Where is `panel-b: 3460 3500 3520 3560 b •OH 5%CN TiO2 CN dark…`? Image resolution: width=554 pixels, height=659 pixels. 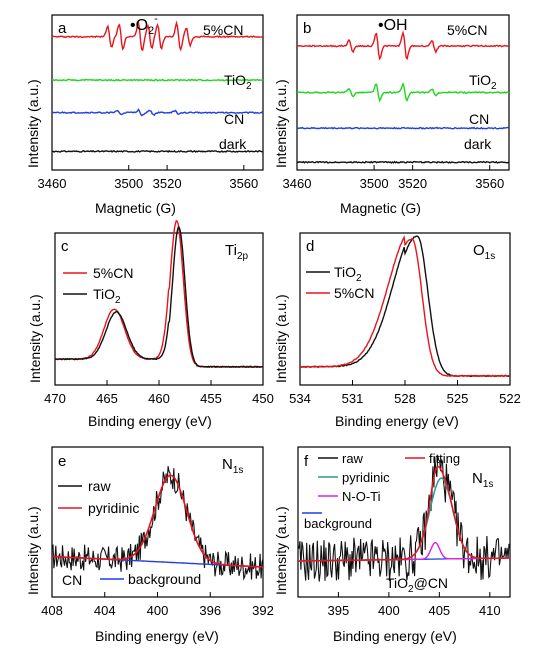 panel-b: 3460 3500 3520 3560 b •OH 5%CN TiO2 CN dark… is located at coordinates (391, 115).